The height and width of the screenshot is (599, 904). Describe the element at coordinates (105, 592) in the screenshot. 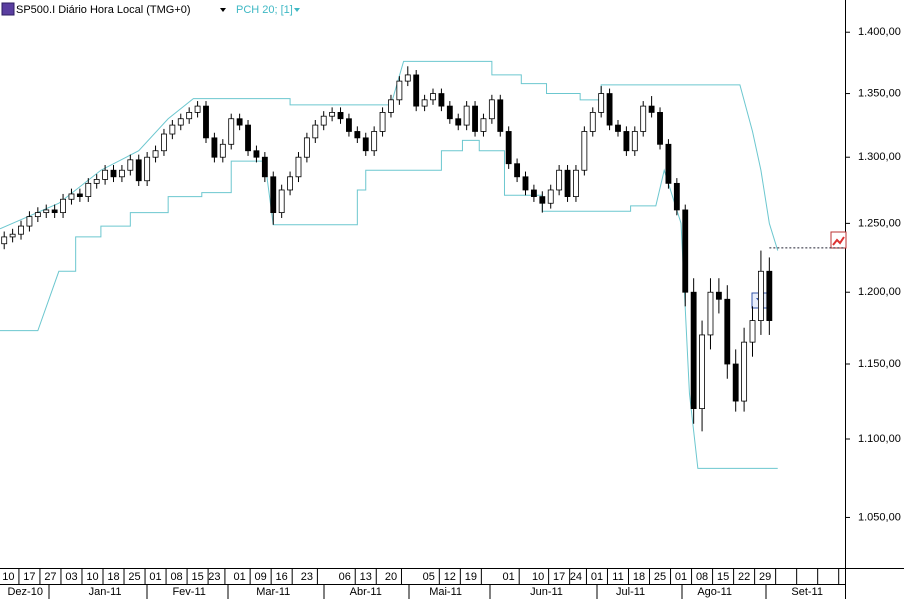

I see `month-label: Jan-11` at that location.